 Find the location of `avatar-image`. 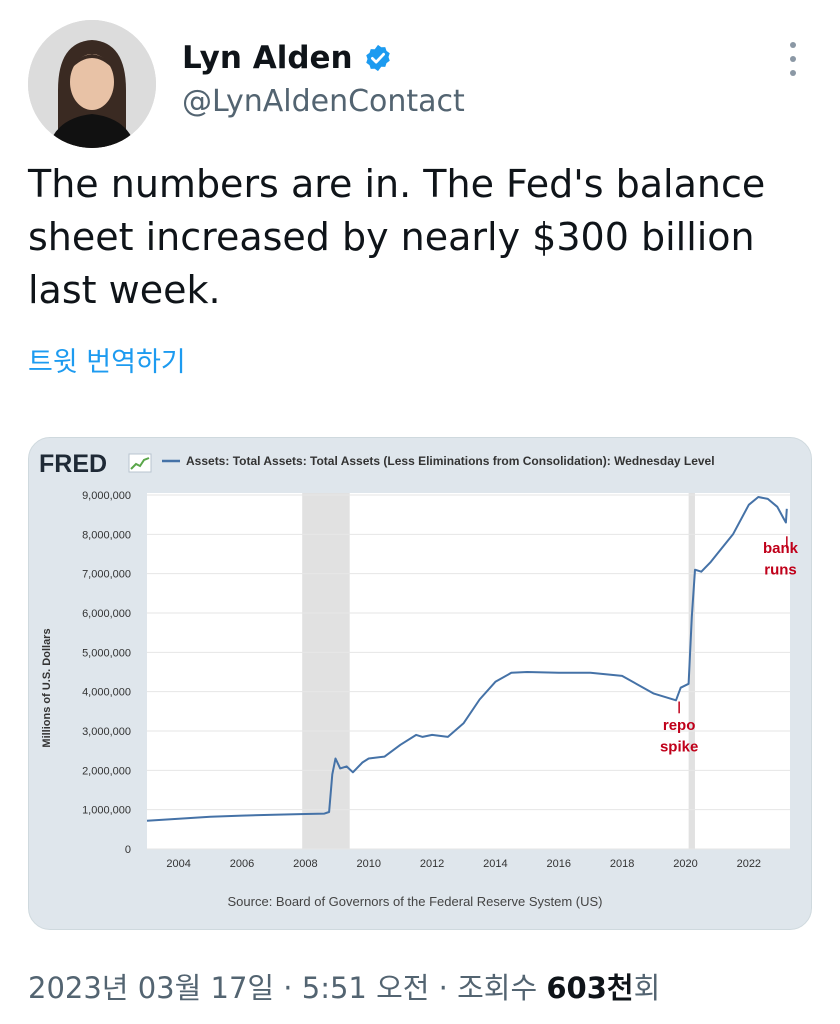

avatar-image is located at coordinates (92, 84).